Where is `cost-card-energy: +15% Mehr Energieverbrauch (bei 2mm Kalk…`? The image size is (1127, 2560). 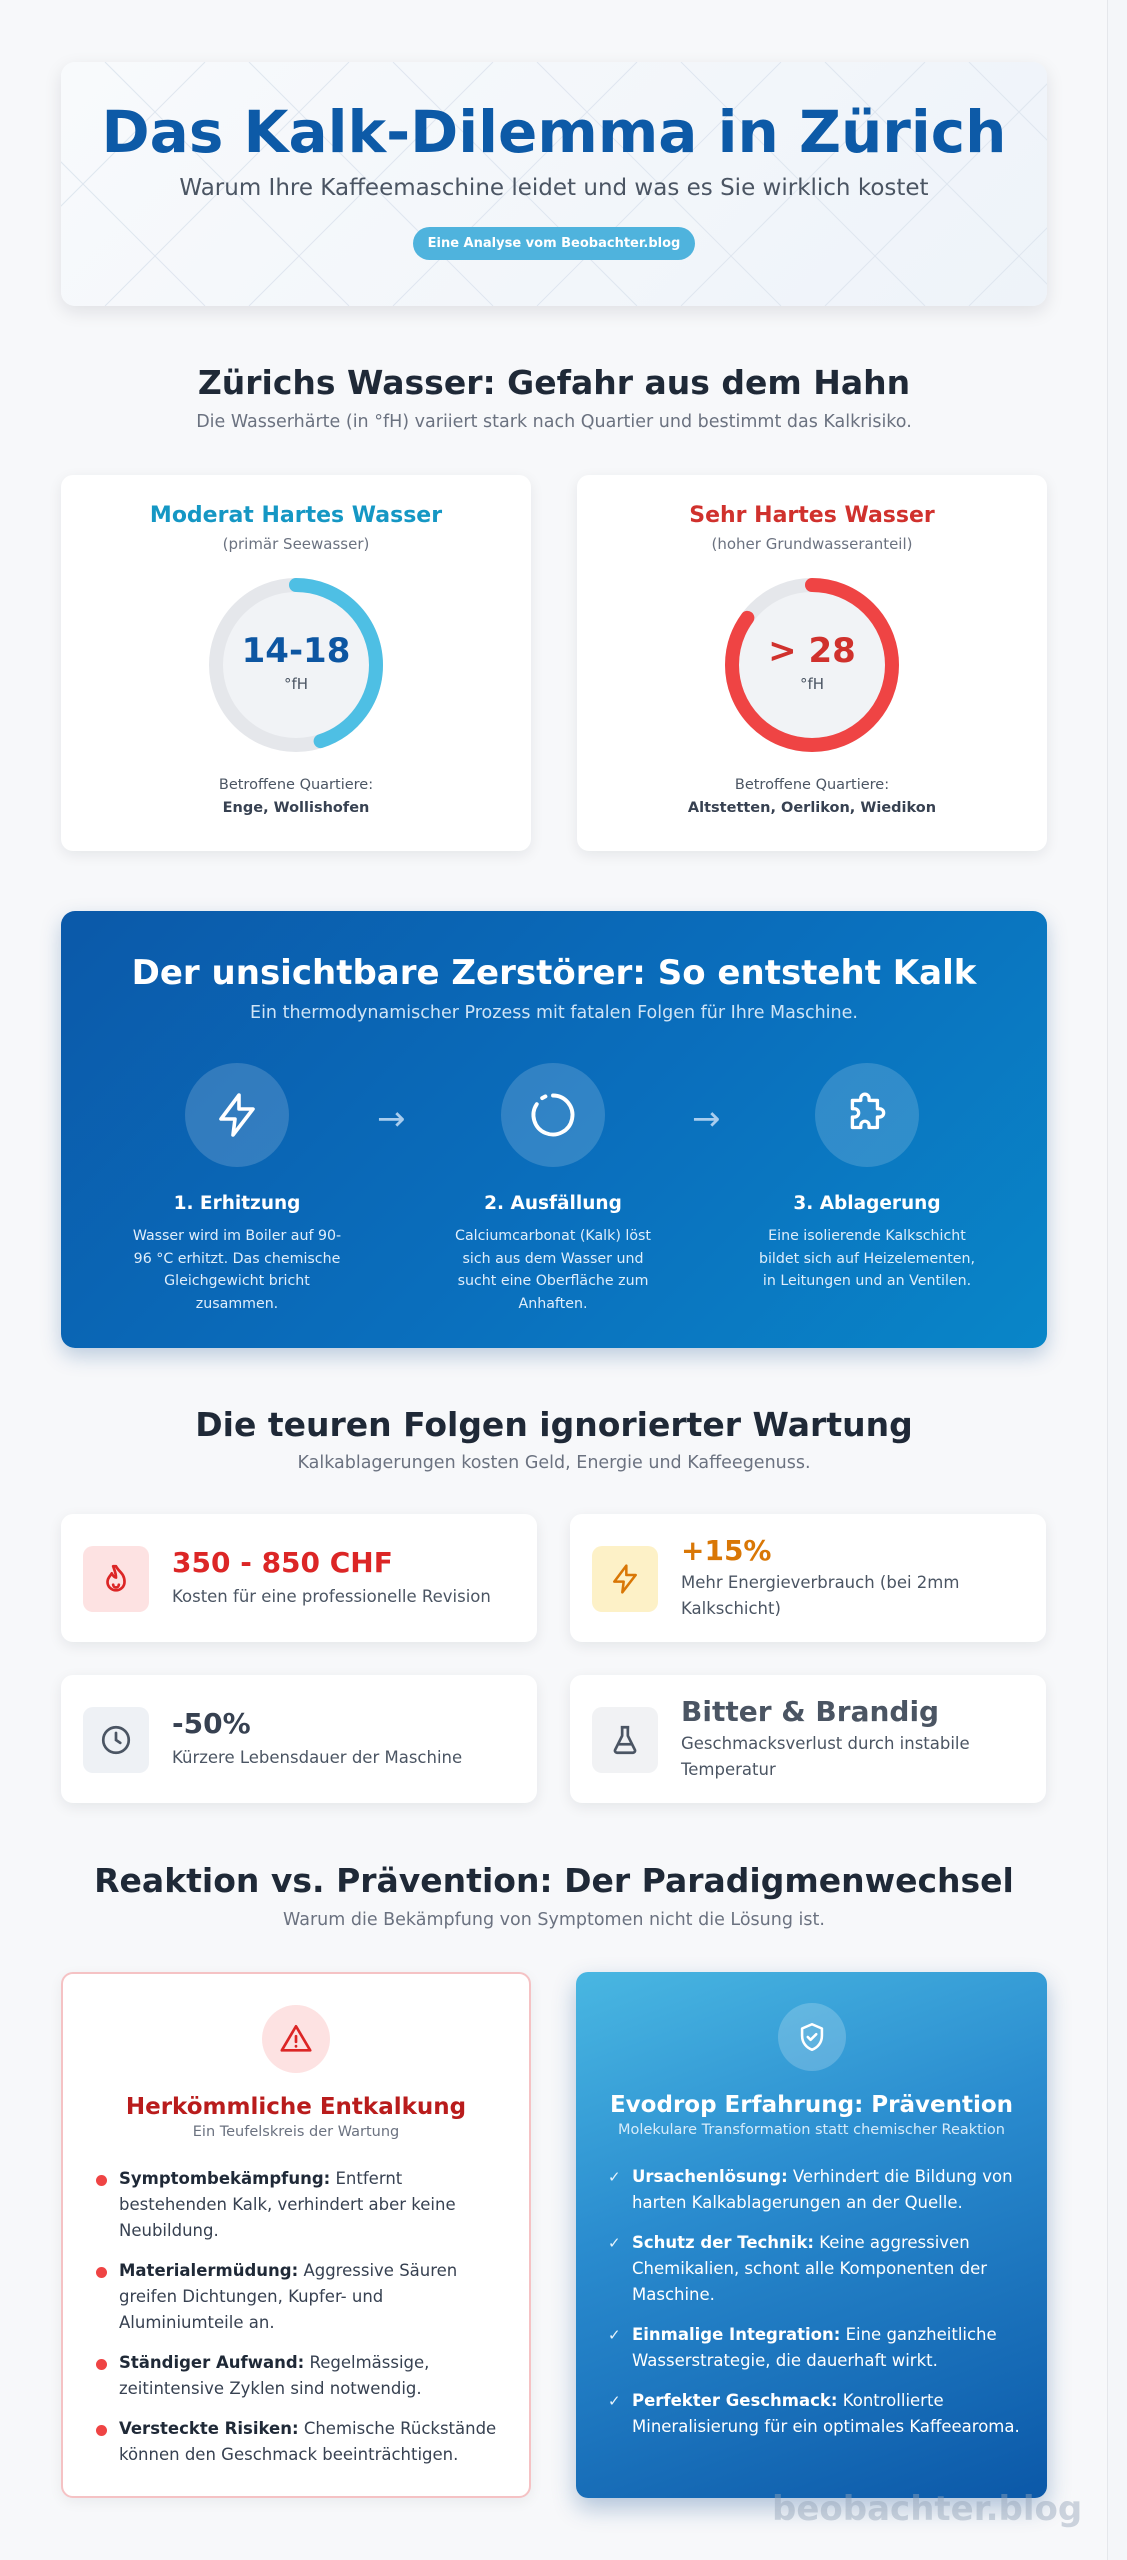
cost-card-energy: +15% Mehr Energieverbrauch (bei 2mm Kalk… is located at coordinates (808, 1578).